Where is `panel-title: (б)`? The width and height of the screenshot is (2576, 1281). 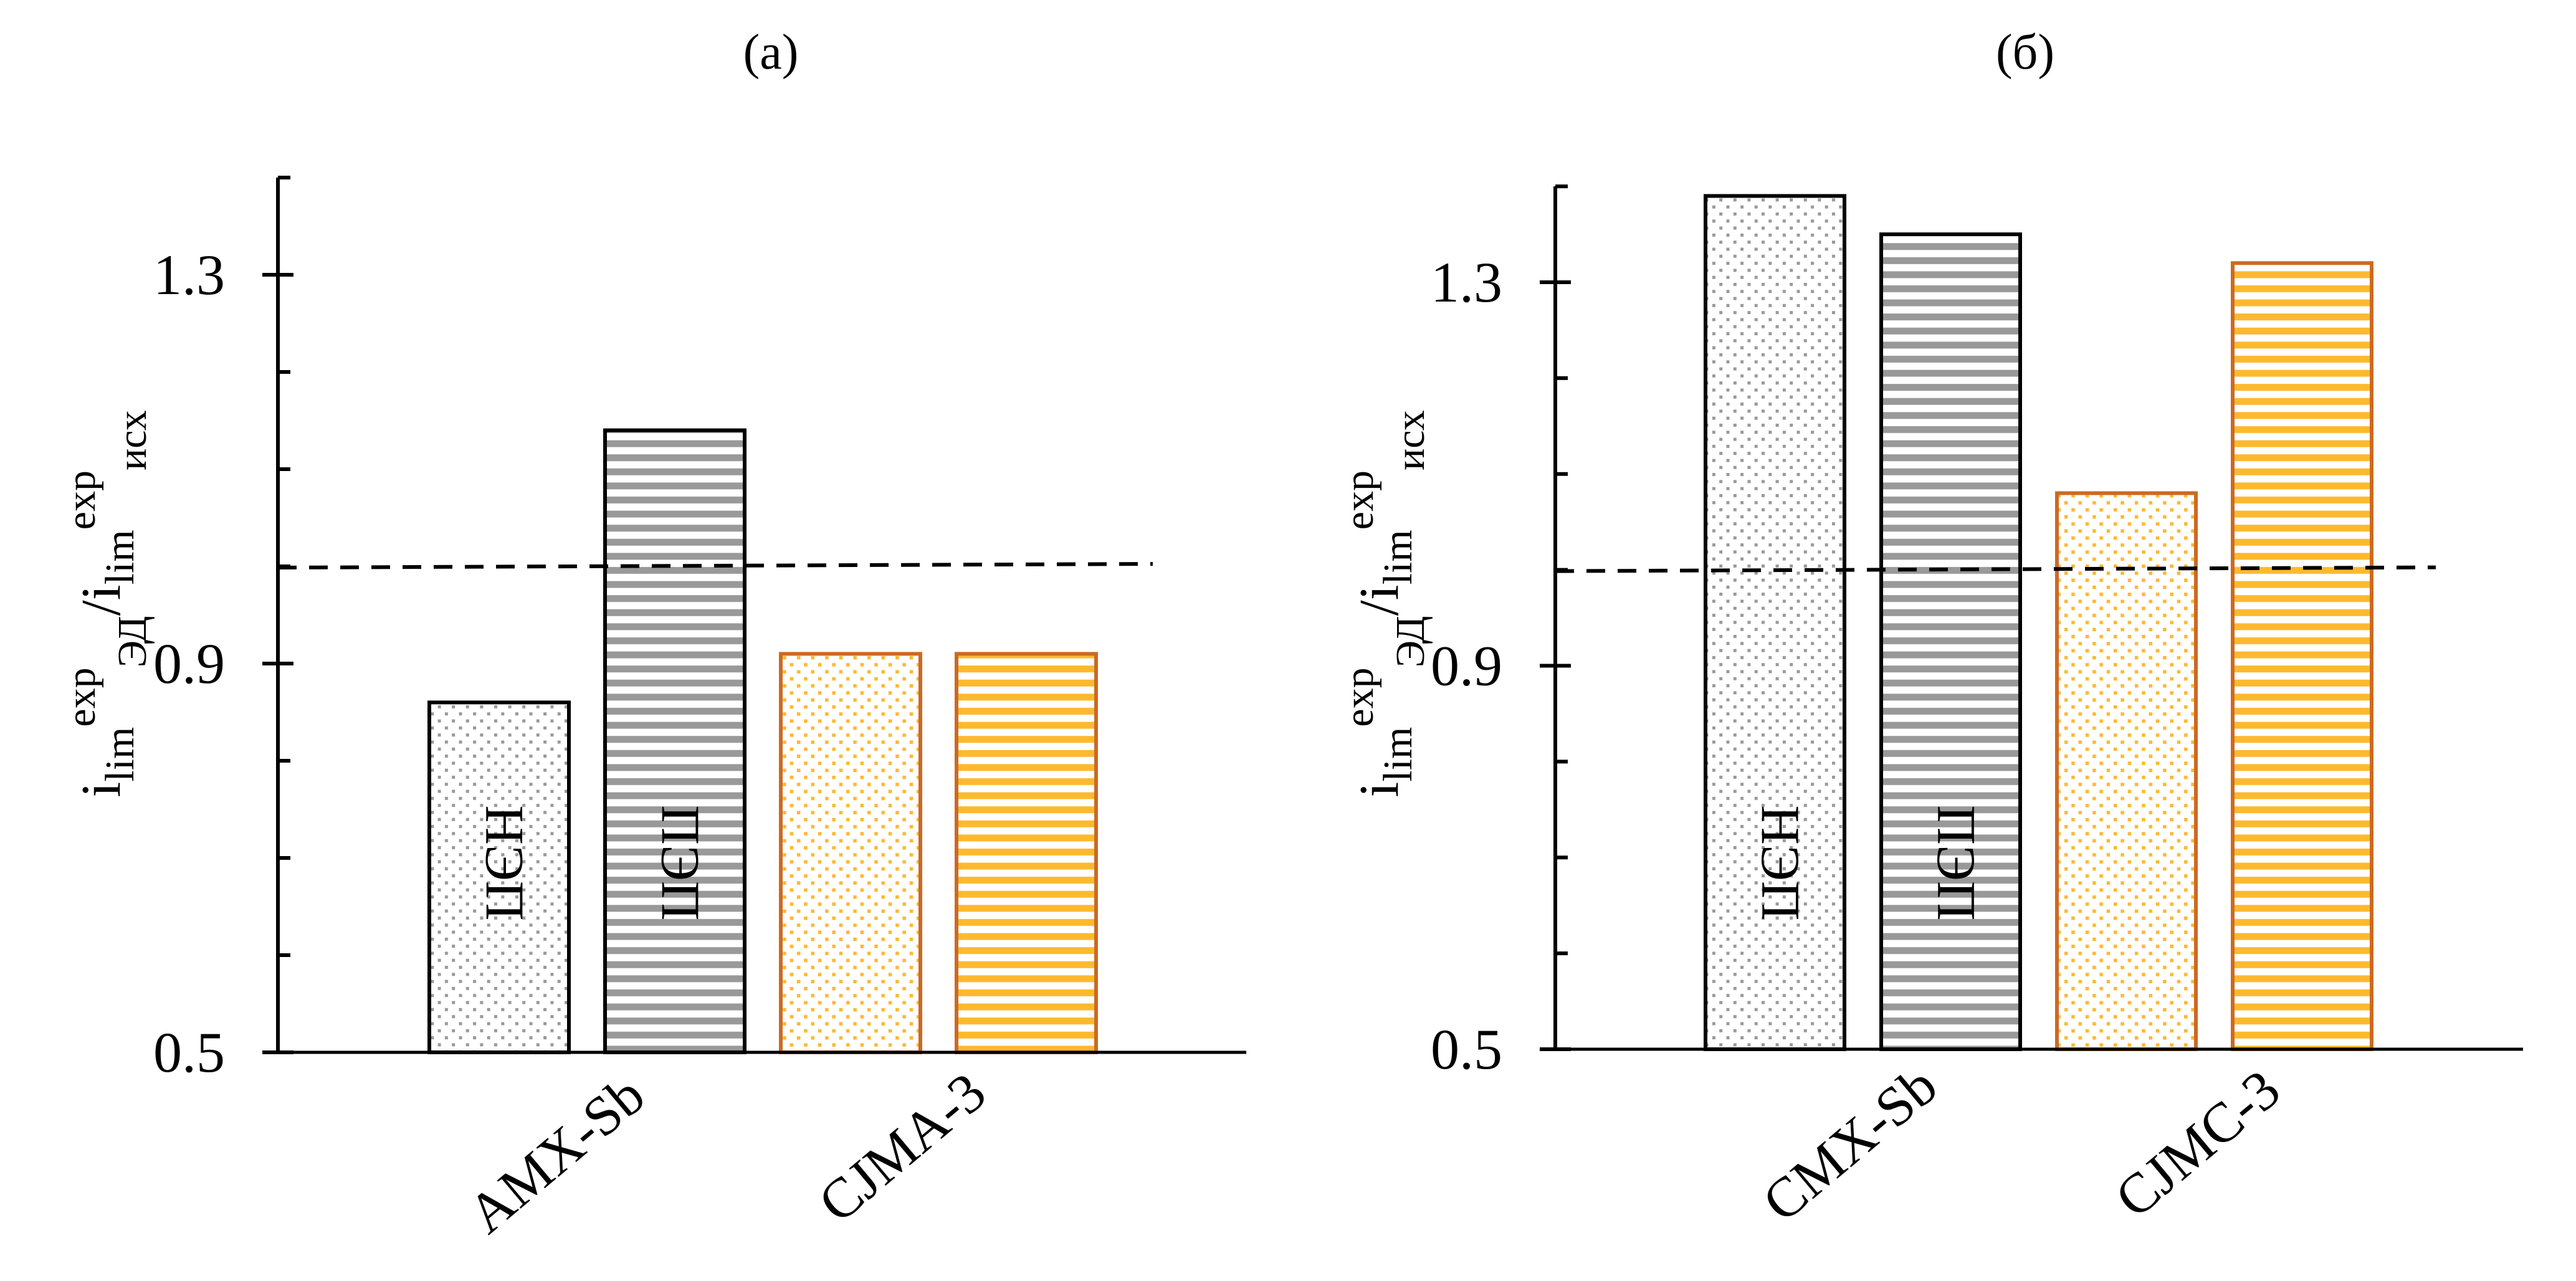
panel-title: (б) is located at coordinates (2025, 52).